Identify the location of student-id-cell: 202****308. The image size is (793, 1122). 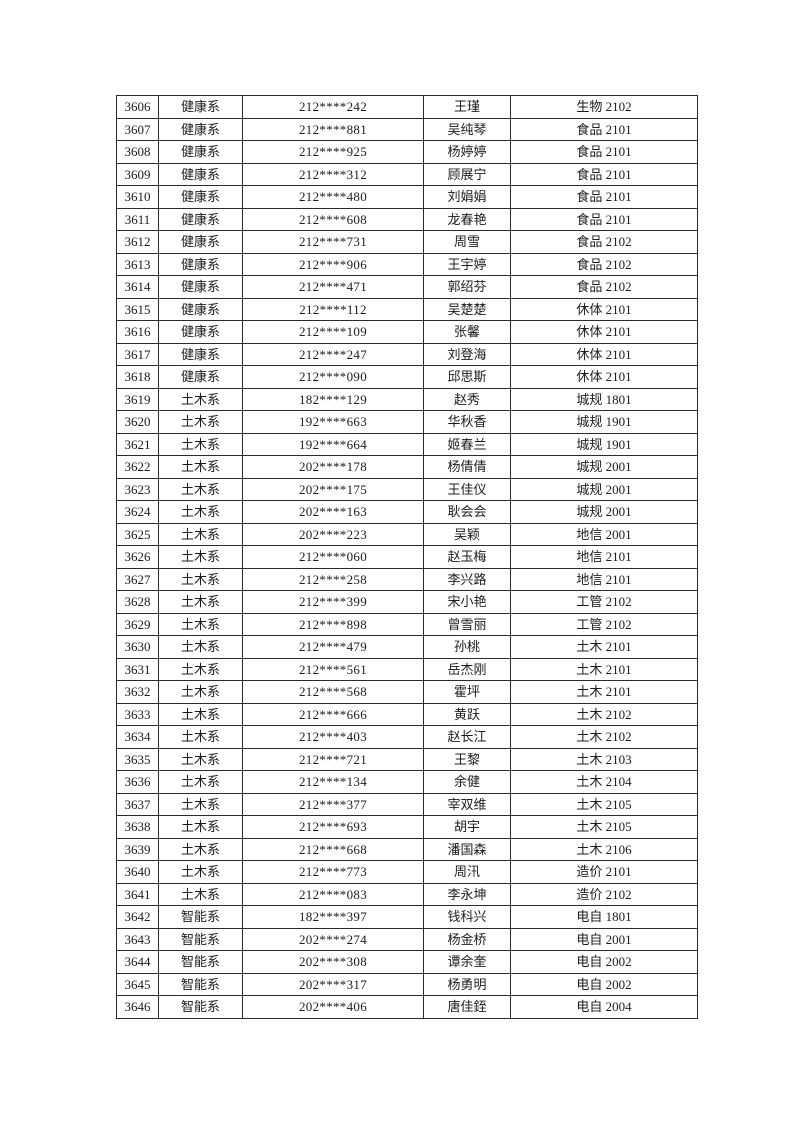
(333, 962).